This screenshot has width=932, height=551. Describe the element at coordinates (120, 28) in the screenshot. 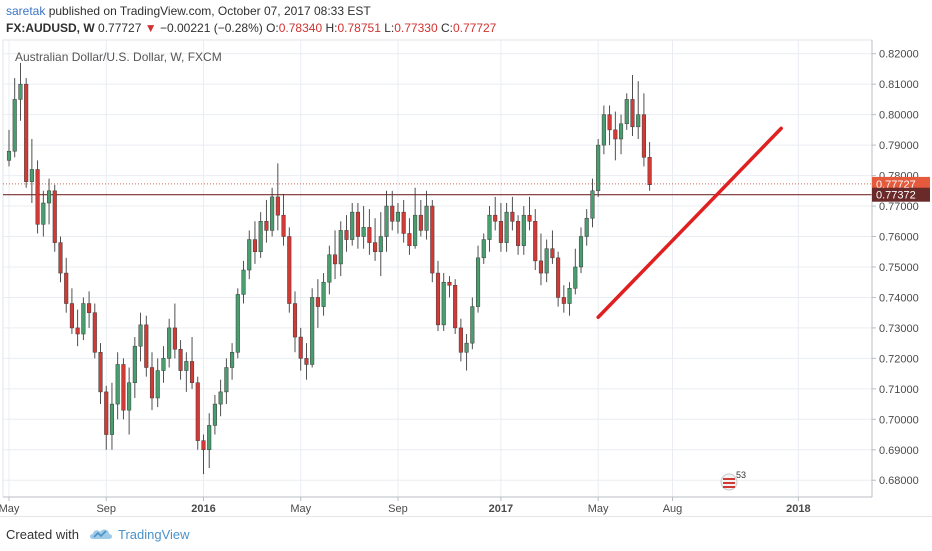

I see `last-price: 0.77727` at that location.